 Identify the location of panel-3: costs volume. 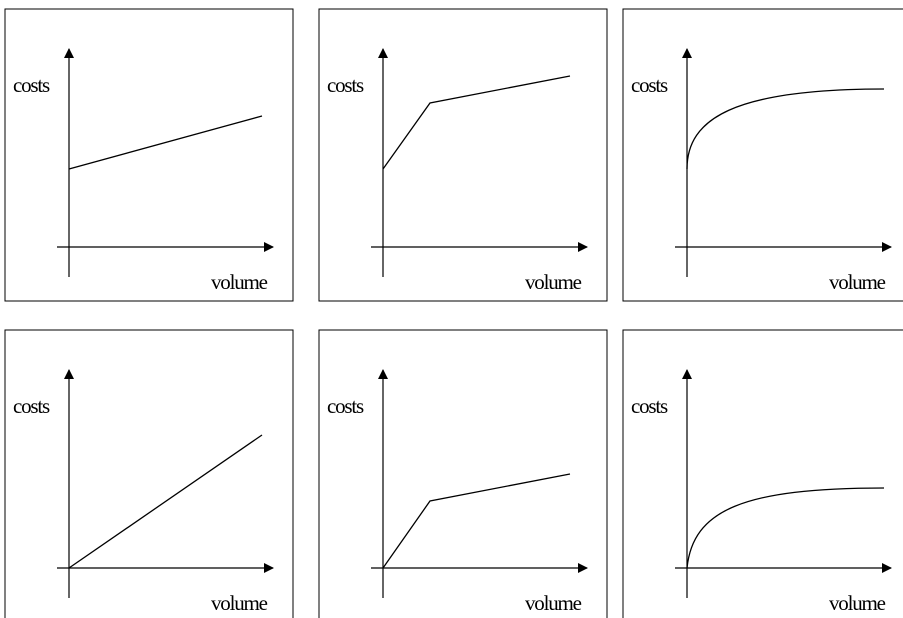
(762, 155).